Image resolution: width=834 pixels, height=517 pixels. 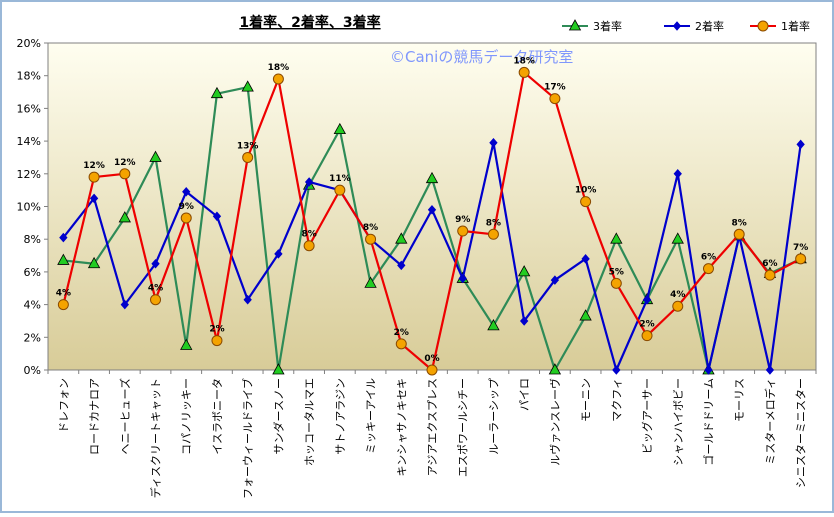 What do you see at coordinates (29, 76) in the screenshot?
I see `y-tick-label: 18%` at bounding box center [29, 76].